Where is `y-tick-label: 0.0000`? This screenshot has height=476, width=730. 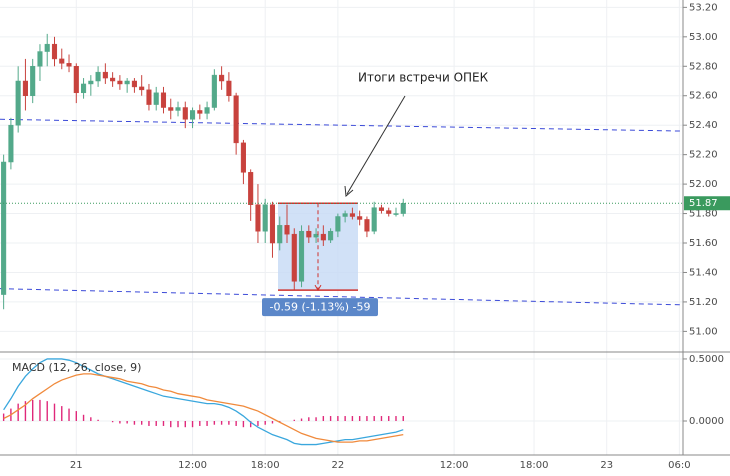
y-tick-label: 0.0000 is located at coordinates (706, 421).